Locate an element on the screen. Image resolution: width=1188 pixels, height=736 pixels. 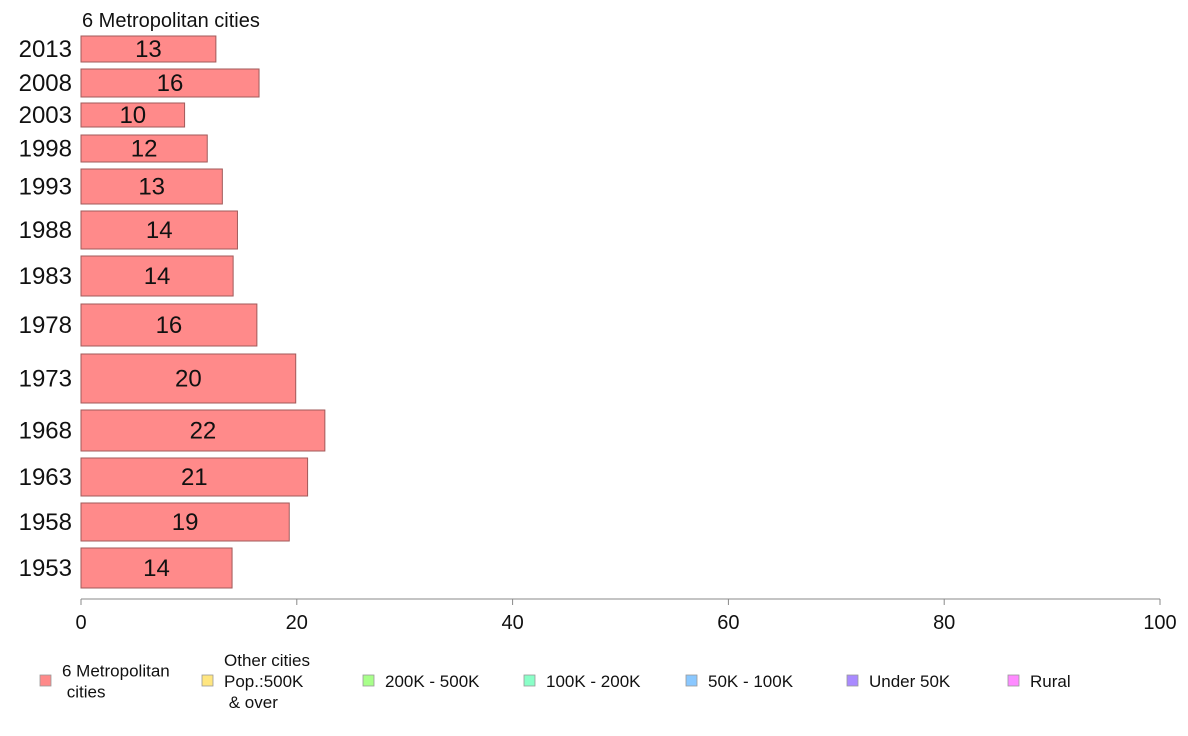
bar-value-label-1983: 14 is located at coordinates (157, 276).